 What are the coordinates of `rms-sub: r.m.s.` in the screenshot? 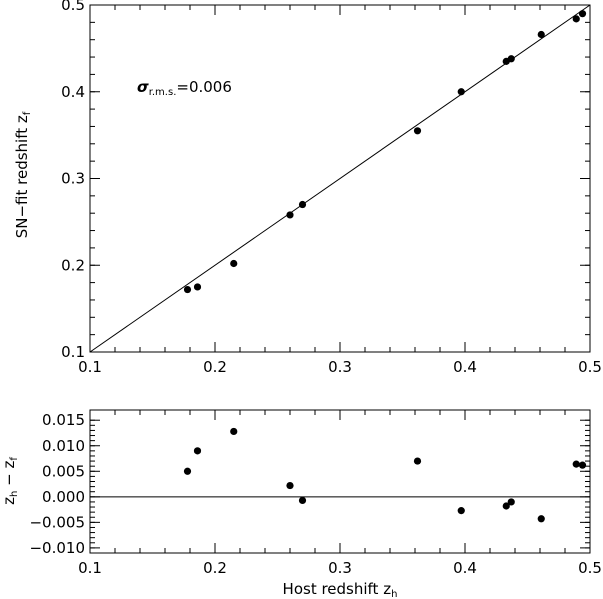 It's located at (163, 92).